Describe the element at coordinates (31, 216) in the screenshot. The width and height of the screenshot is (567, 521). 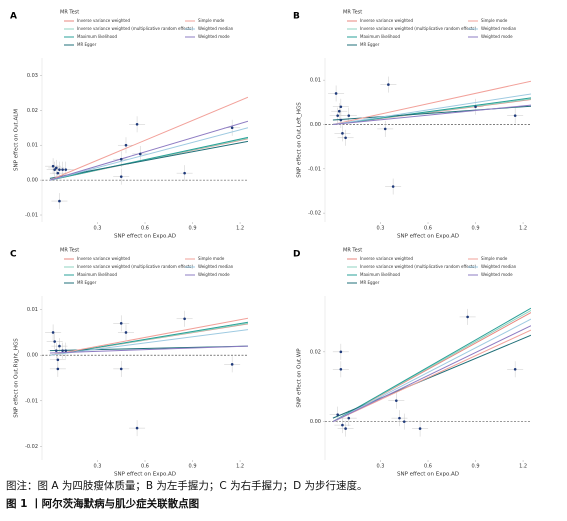
I see `y-tick-label: -0.01` at that location.